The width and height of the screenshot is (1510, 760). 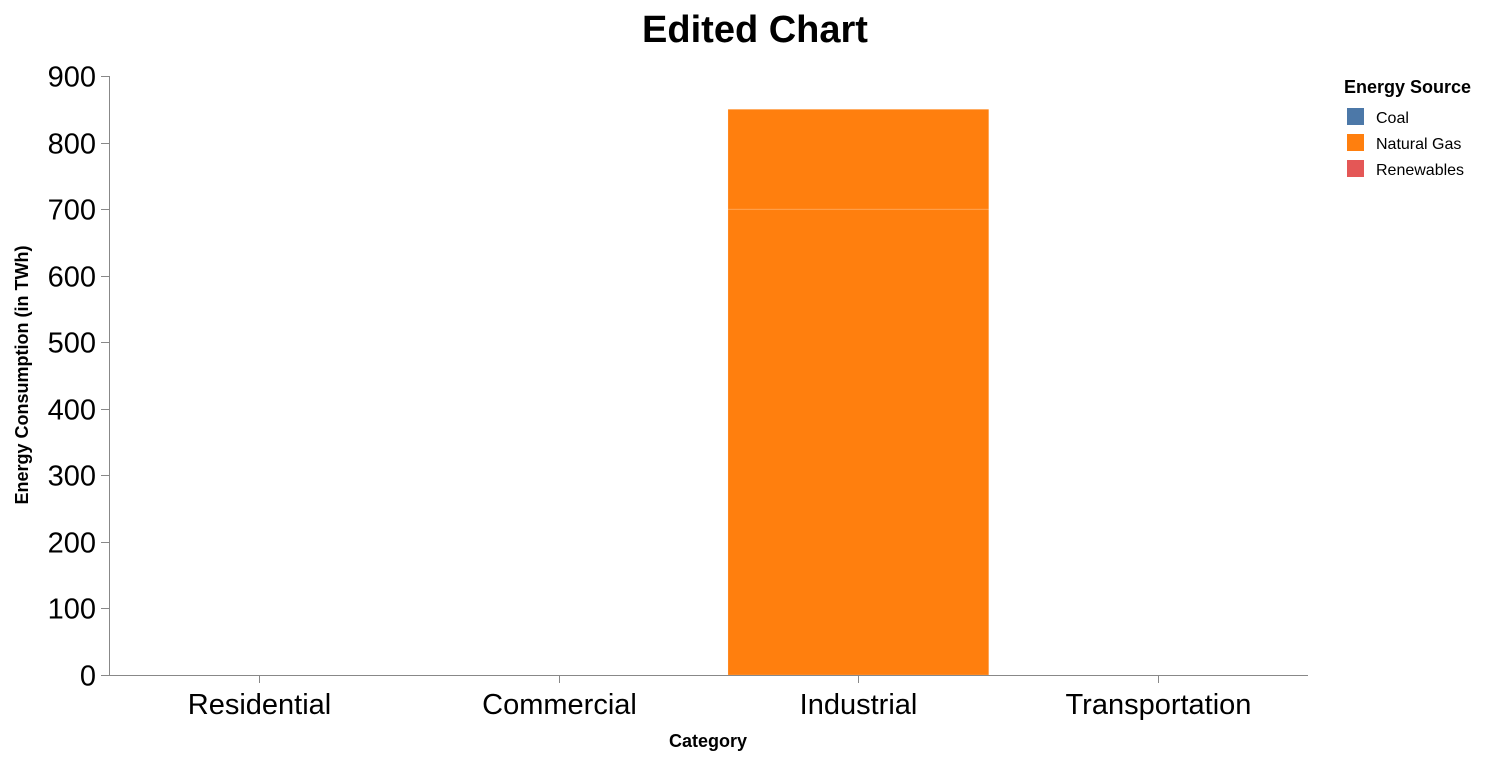 What do you see at coordinates (559, 705) in the screenshot?
I see `x-tick-label: Commercial` at bounding box center [559, 705].